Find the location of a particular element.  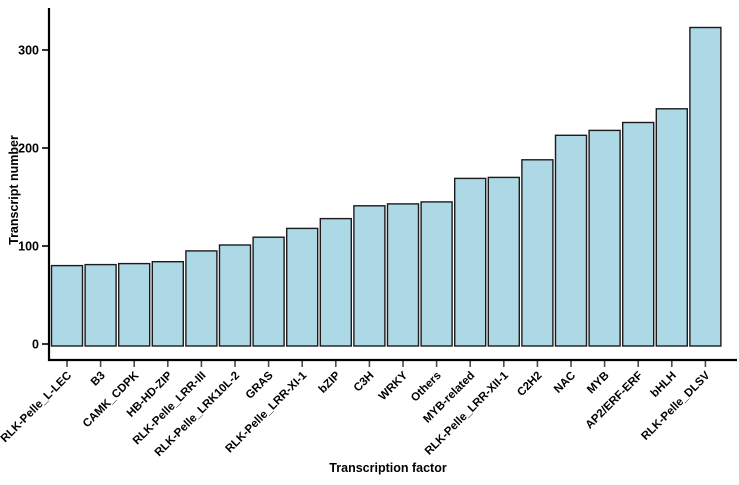

x-tick-label-B3: B3 is located at coordinates (98, 379).